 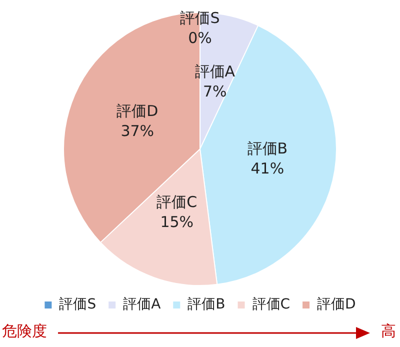 What do you see at coordinates (271, 304) in the screenshot?
I see `legend-label: 評価C` at bounding box center [271, 304].